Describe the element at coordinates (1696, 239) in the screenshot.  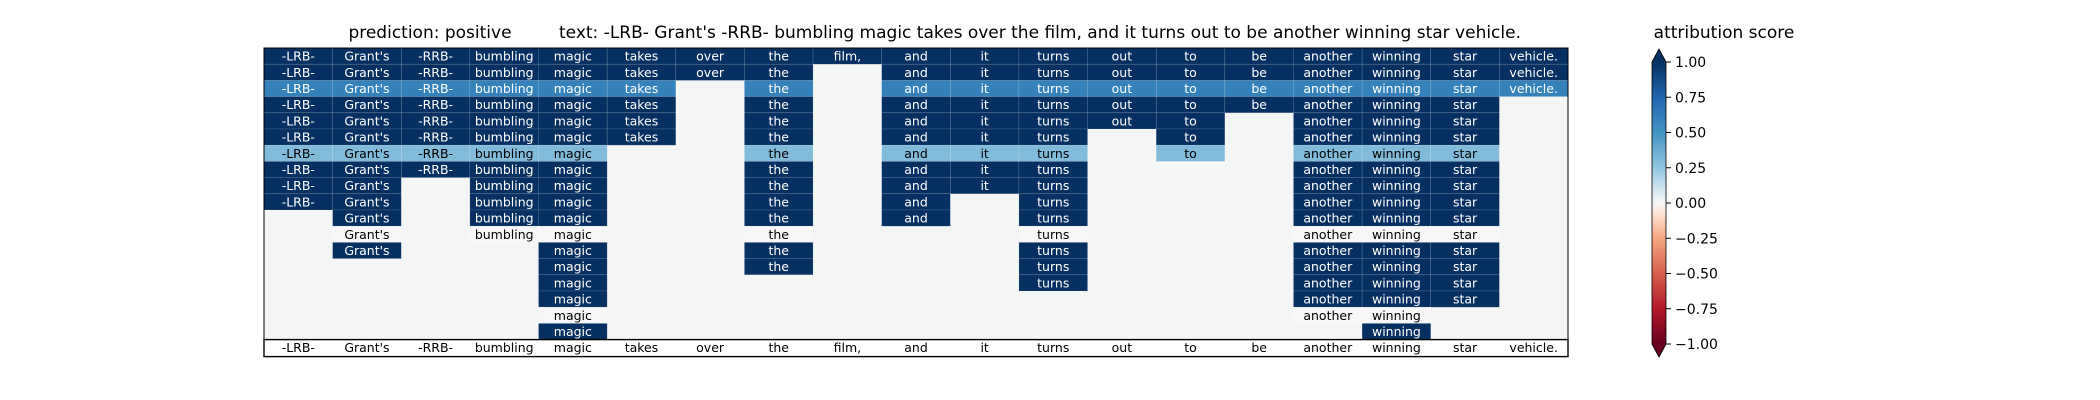
I see `colorbar-tick-label: −0.25` at that location.